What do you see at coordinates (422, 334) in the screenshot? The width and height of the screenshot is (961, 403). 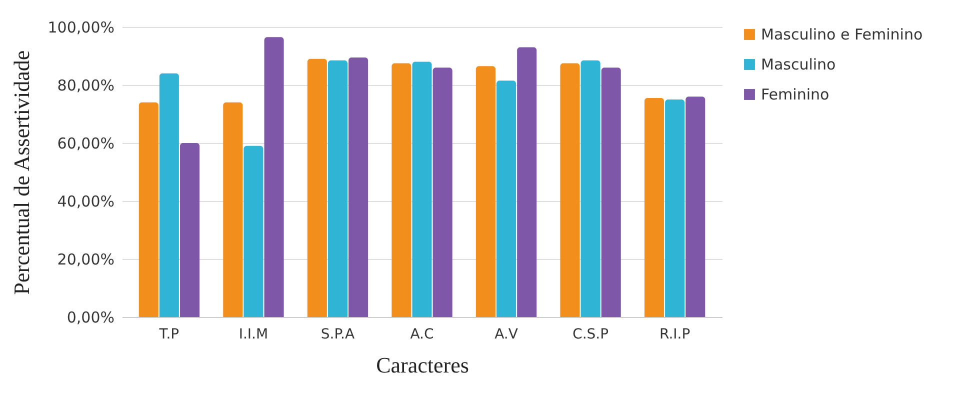 I see `x-tick-label: A.C` at bounding box center [422, 334].